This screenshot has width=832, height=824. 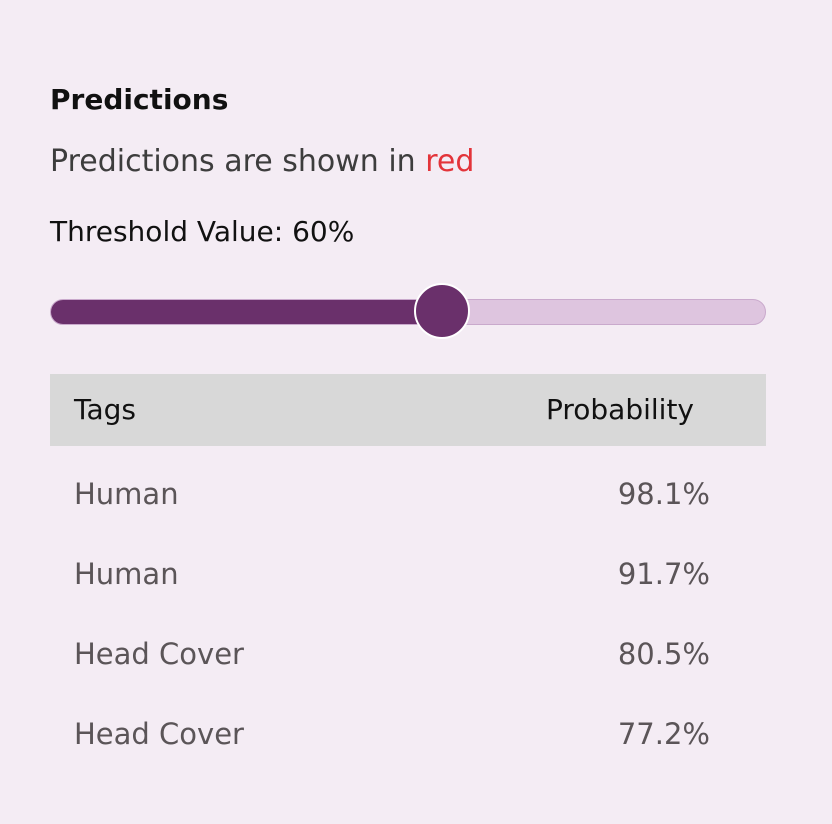 What do you see at coordinates (408, 410) in the screenshot?
I see `table-header: Tags Probability` at bounding box center [408, 410].